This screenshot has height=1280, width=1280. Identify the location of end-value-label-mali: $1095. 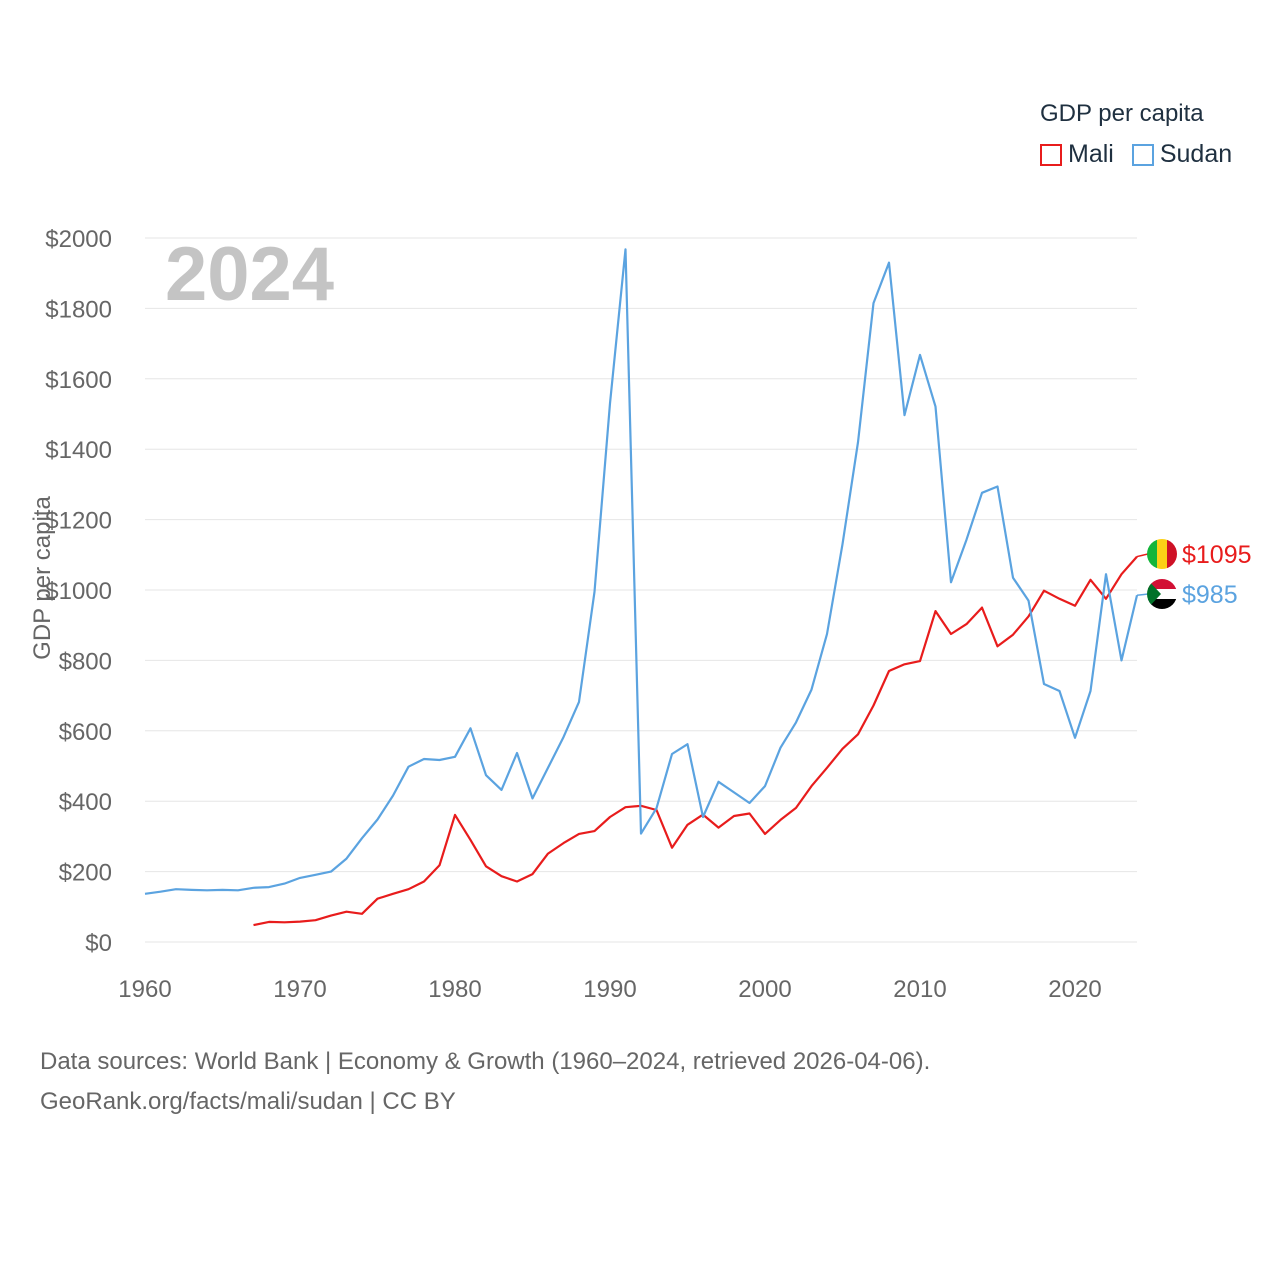
(1217, 555).